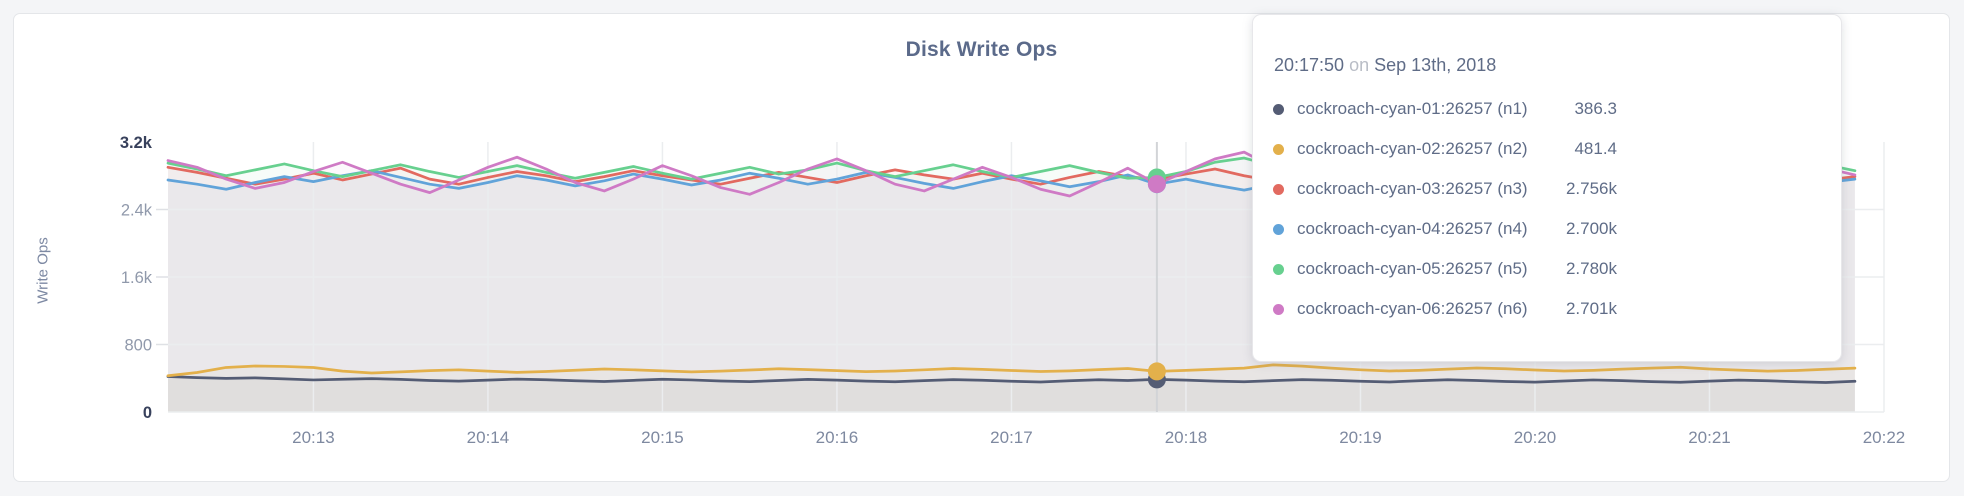 Image resolution: width=1964 pixels, height=496 pixels. I want to click on tooltip-series-row: cockroach-cyan-04:26257 (n4) 2.700k, so click(1547, 229).